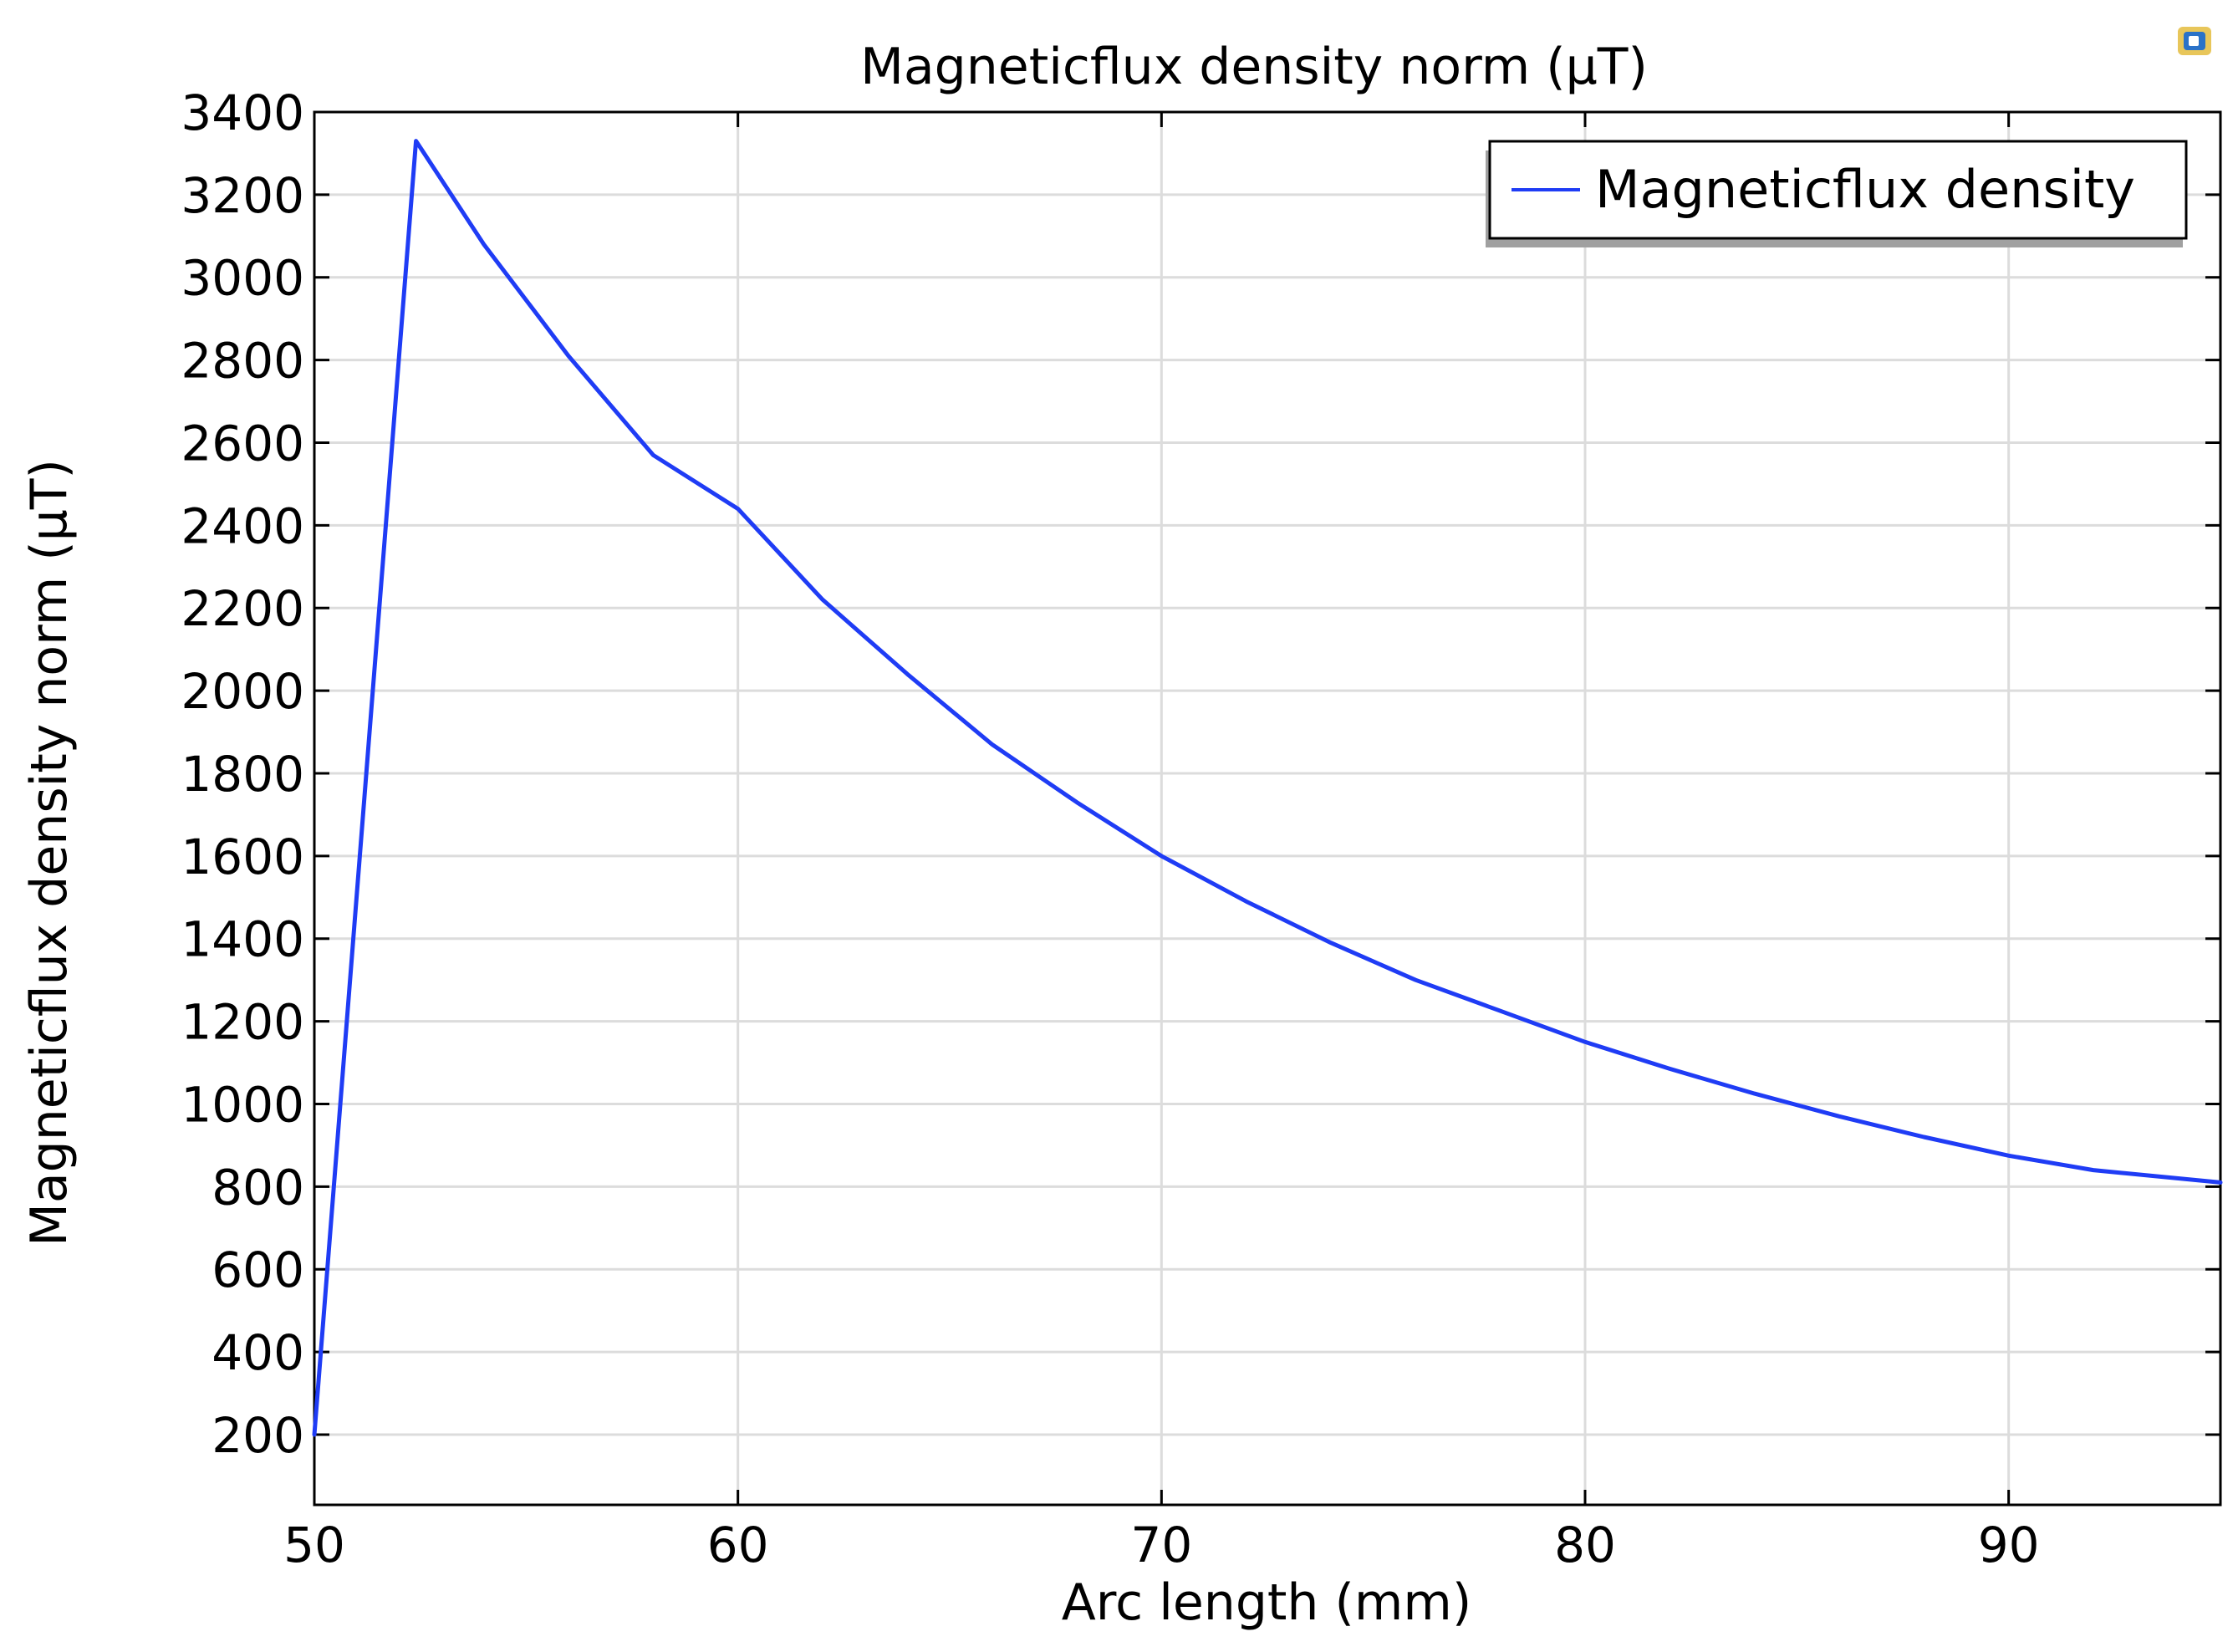 This screenshot has width=2238, height=1652. What do you see at coordinates (242, 857) in the screenshot?
I see `y-tick-label-1600: 1600` at bounding box center [242, 857].